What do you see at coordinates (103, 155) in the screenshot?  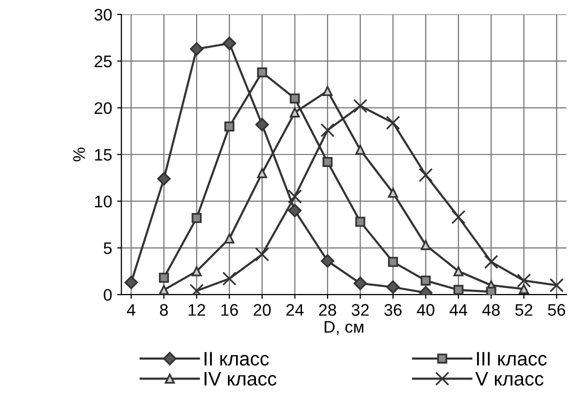 I see `y-tick-label: 15` at bounding box center [103, 155].